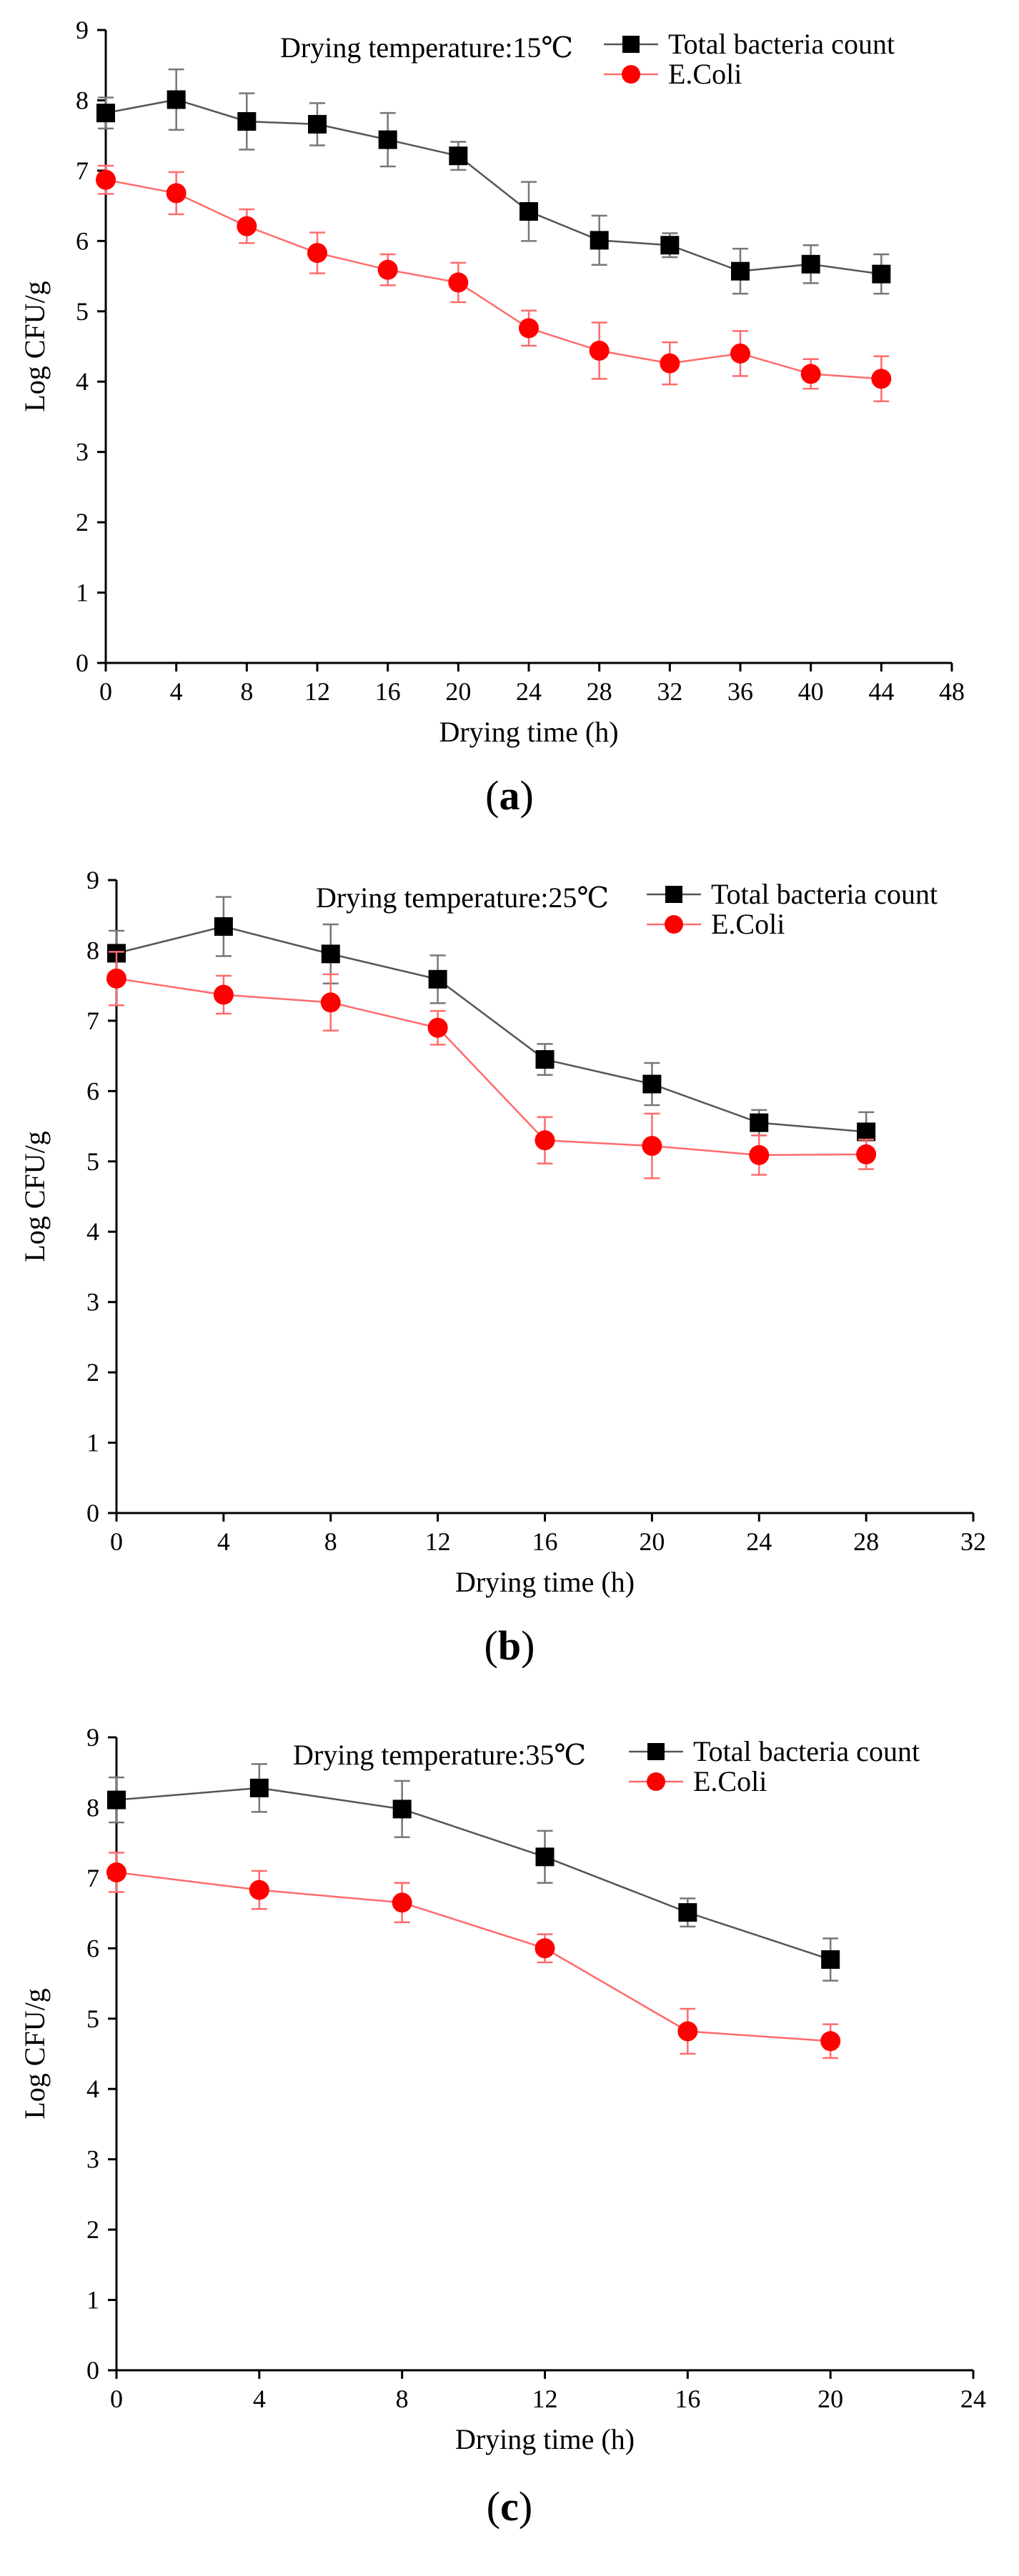 The image size is (1019, 2576). Describe the element at coordinates (388, 692) in the screenshot. I see `x-tick-label: 16` at that location.